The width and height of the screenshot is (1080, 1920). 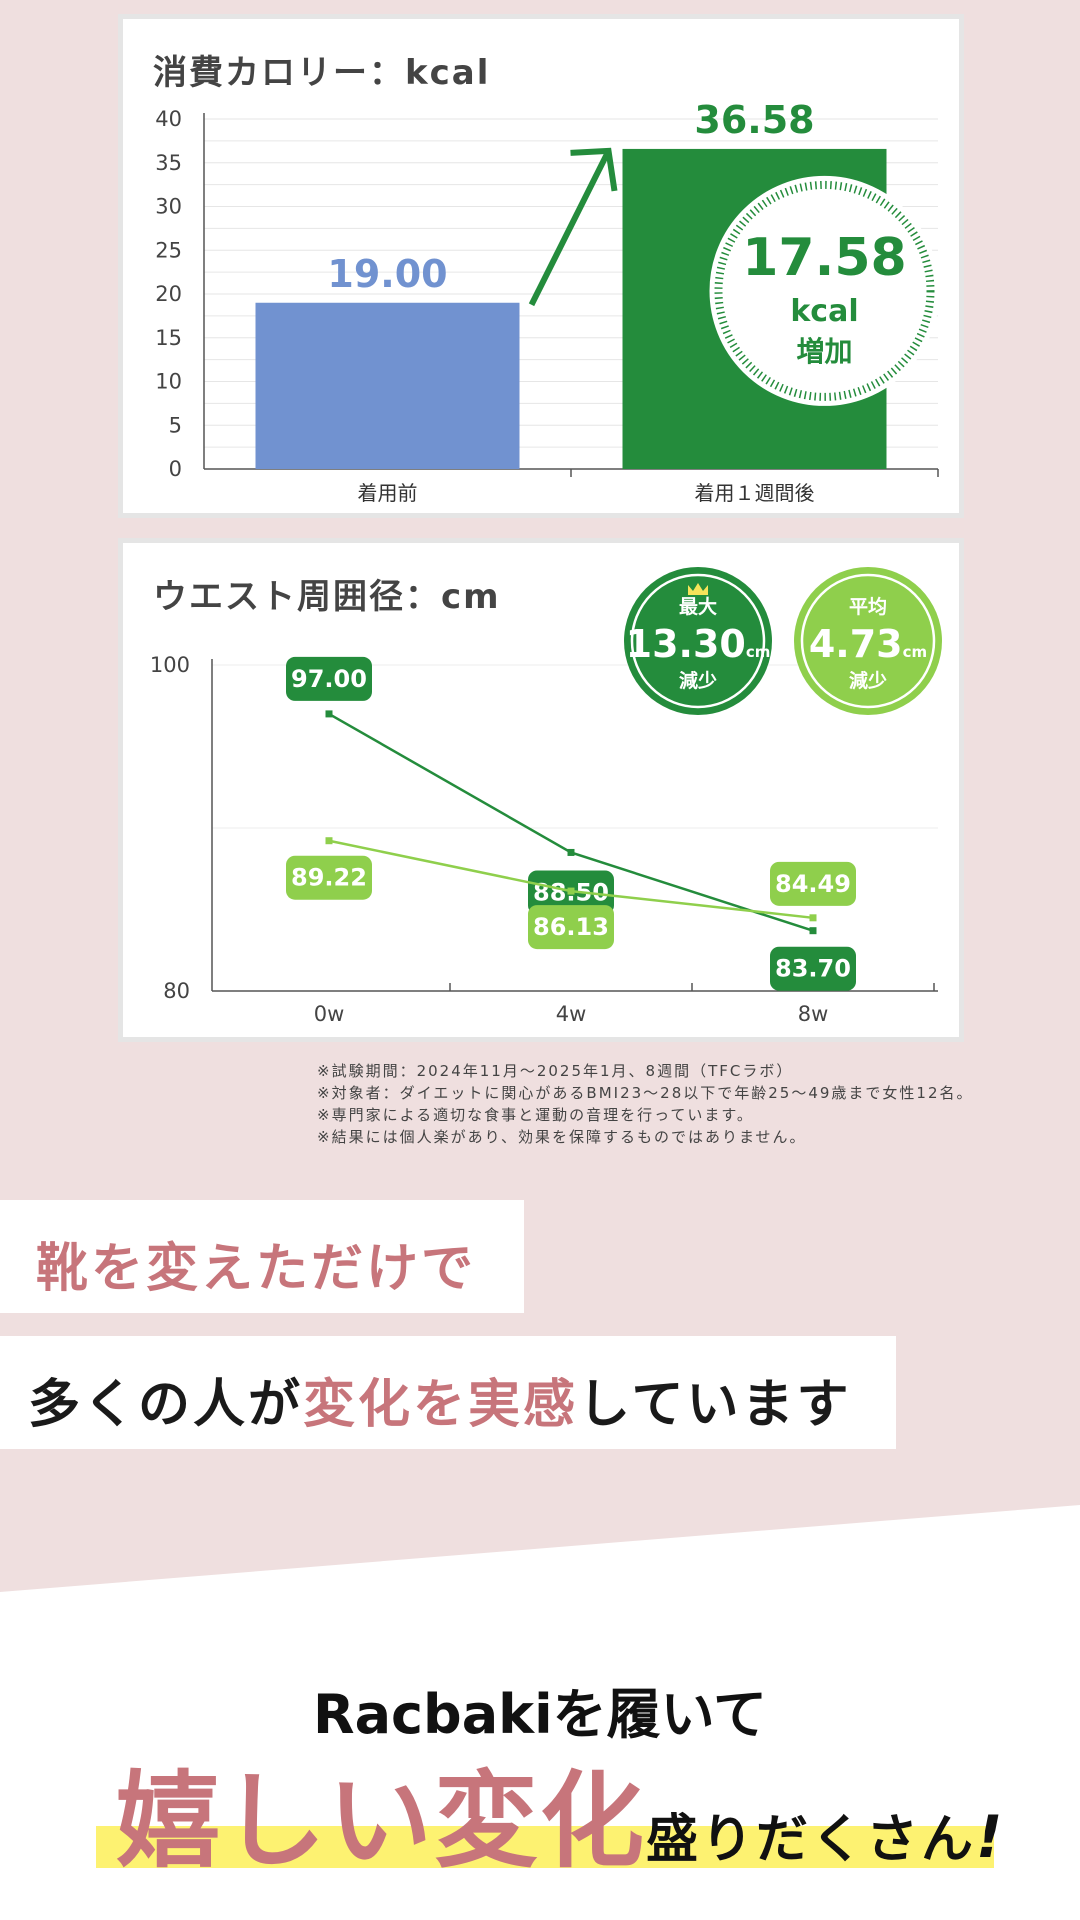 I want to click on badge-unit: kcal, so click(x=824, y=311).